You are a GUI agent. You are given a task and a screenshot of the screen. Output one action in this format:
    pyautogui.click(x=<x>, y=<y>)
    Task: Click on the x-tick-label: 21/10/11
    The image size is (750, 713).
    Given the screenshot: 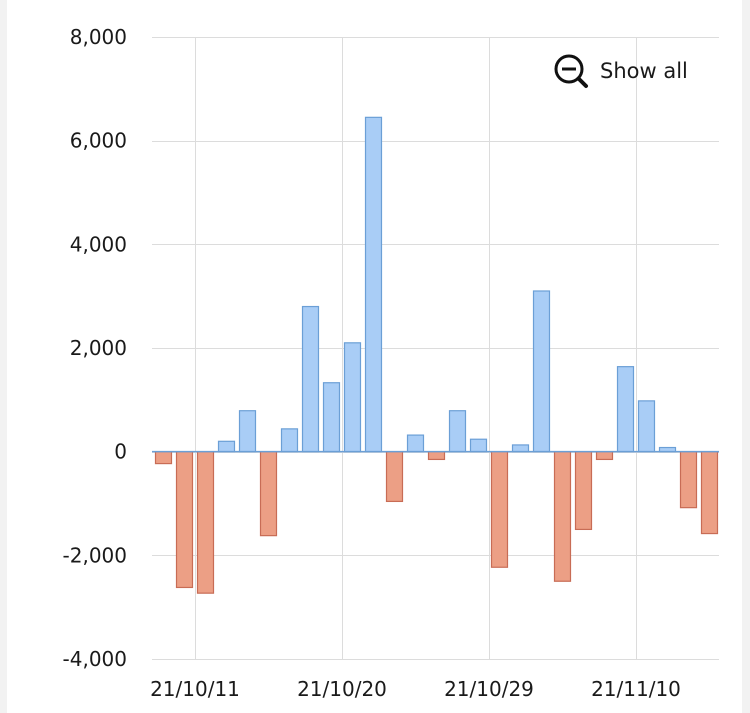 What is the action you would take?
    pyautogui.click(x=195, y=689)
    